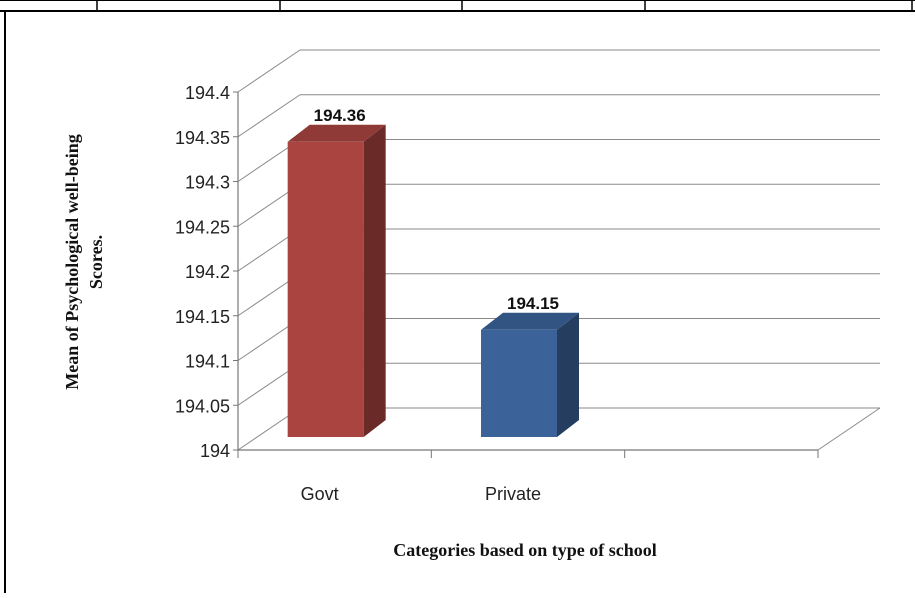 This screenshot has width=915, height=598. Describe the element at coordinates (202, 227) in the screenshot. I see `y-tick-label: 194.25` at that location.